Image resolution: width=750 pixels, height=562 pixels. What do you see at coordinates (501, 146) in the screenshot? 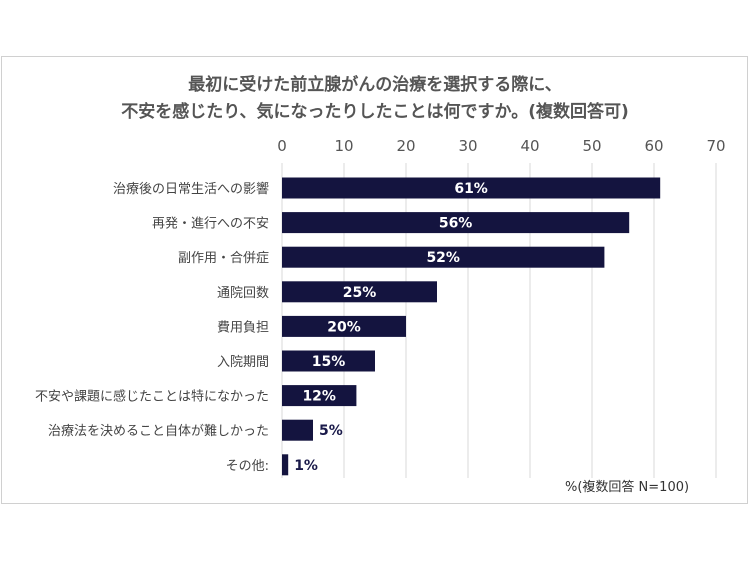
I see `x-tick-labels: 0 10 20 30 40 50 60 70` at bounding box center [501, 146].